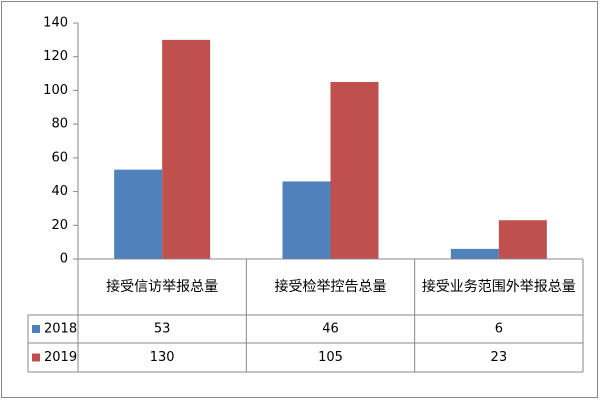 Image resolution: width=600 pixels, height=400 pixels. What do you see at coordinates (59, 191) in the screenshot?
I see `y-tick-label: 40` at bounding box center [59, 191].